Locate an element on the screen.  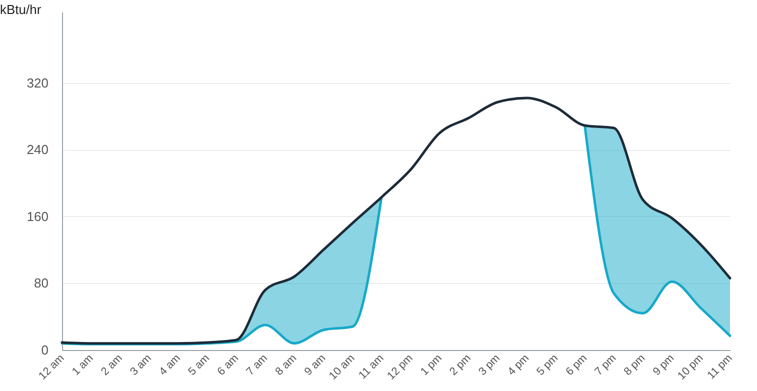
x-tick-label: 9 pm is located at coordinates (663, 365).